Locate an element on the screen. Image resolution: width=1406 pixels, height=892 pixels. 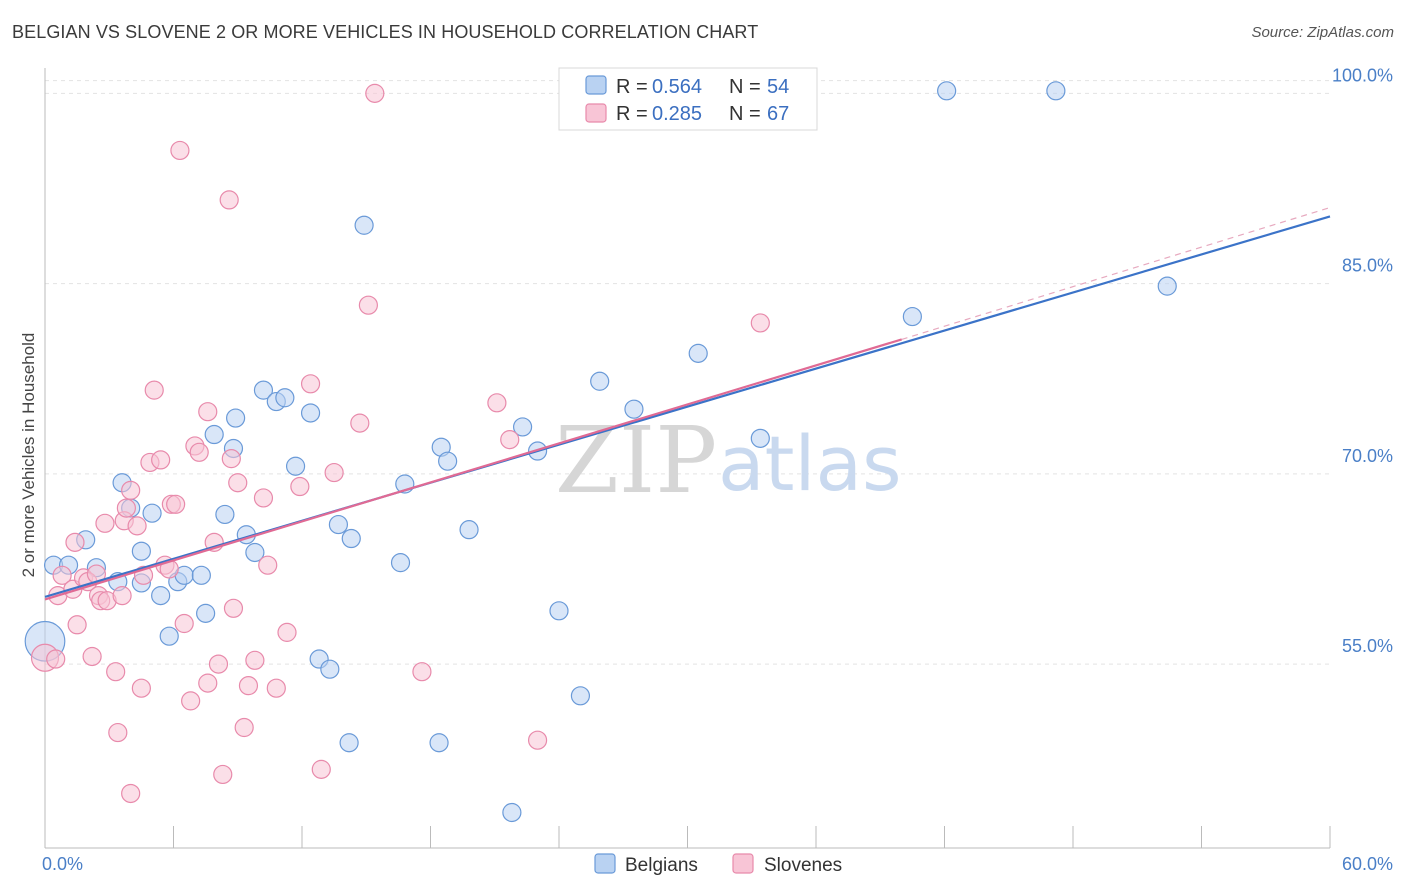
bottom-legend-swatch-belgians is located at coordinates (605, 863).